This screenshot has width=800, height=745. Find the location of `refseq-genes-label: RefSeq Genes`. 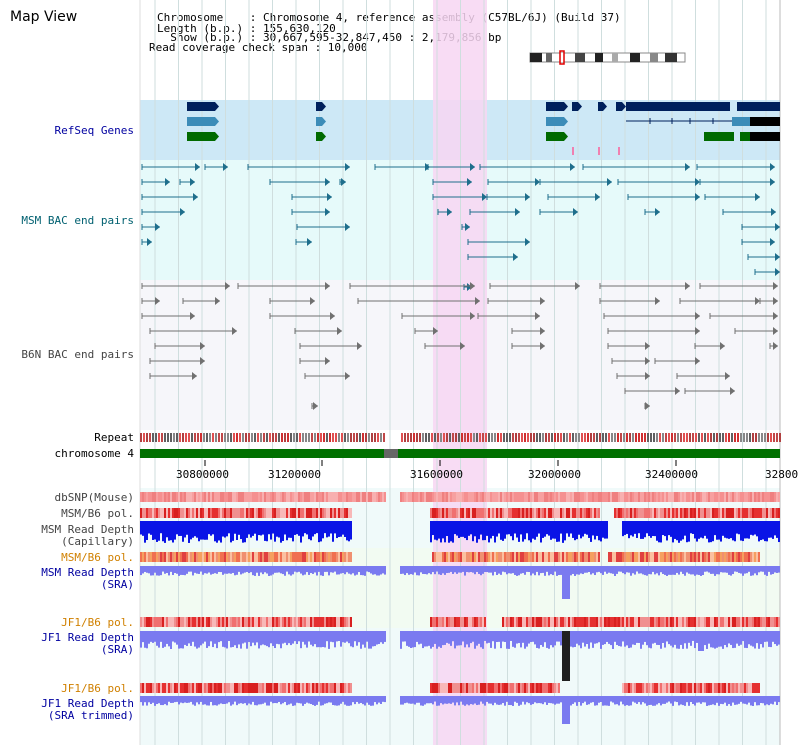

refseq-genes-label: RefSeq Genes is located at coordinates (94, 130).